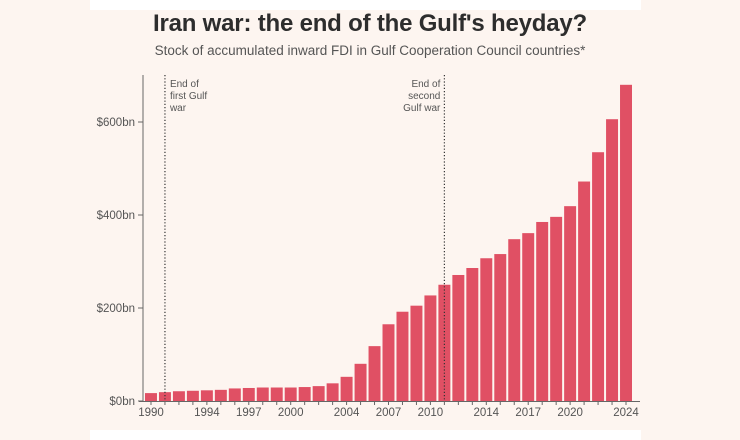  I want to click on y-tick-label: $400bn, so click(116, 216).